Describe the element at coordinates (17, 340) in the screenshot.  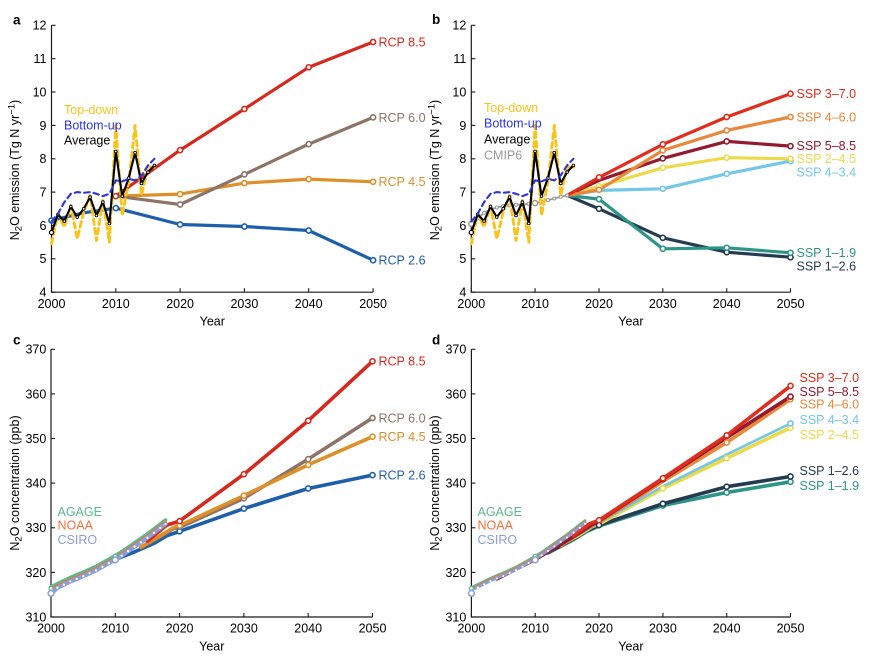
I see `svg-text: c` at that location.